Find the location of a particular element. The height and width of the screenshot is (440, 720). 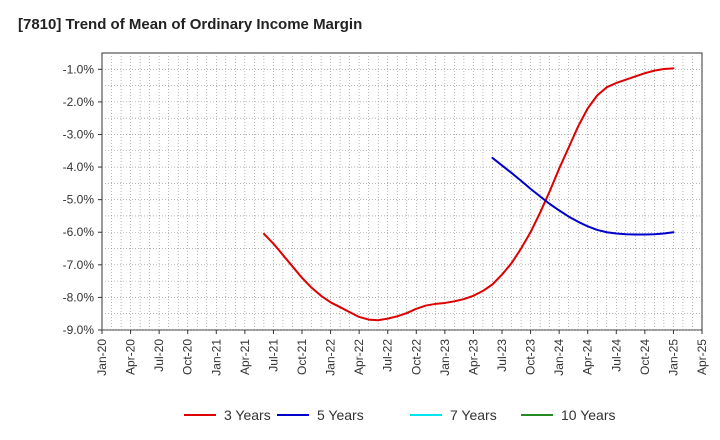

y-tick-label: -6.0% is located at coordinates (79, 232).